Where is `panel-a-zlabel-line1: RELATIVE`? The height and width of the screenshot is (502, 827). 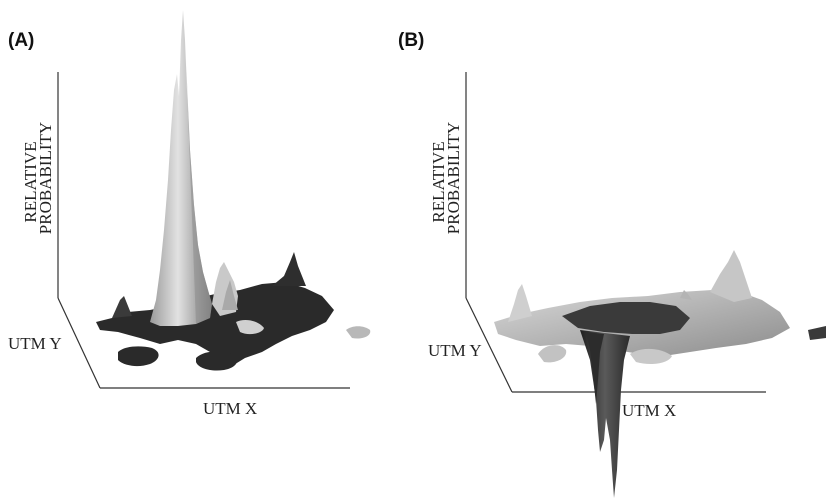 panel-a-zlabel-line1: RELATIVE is located at coordinates (30, 181).